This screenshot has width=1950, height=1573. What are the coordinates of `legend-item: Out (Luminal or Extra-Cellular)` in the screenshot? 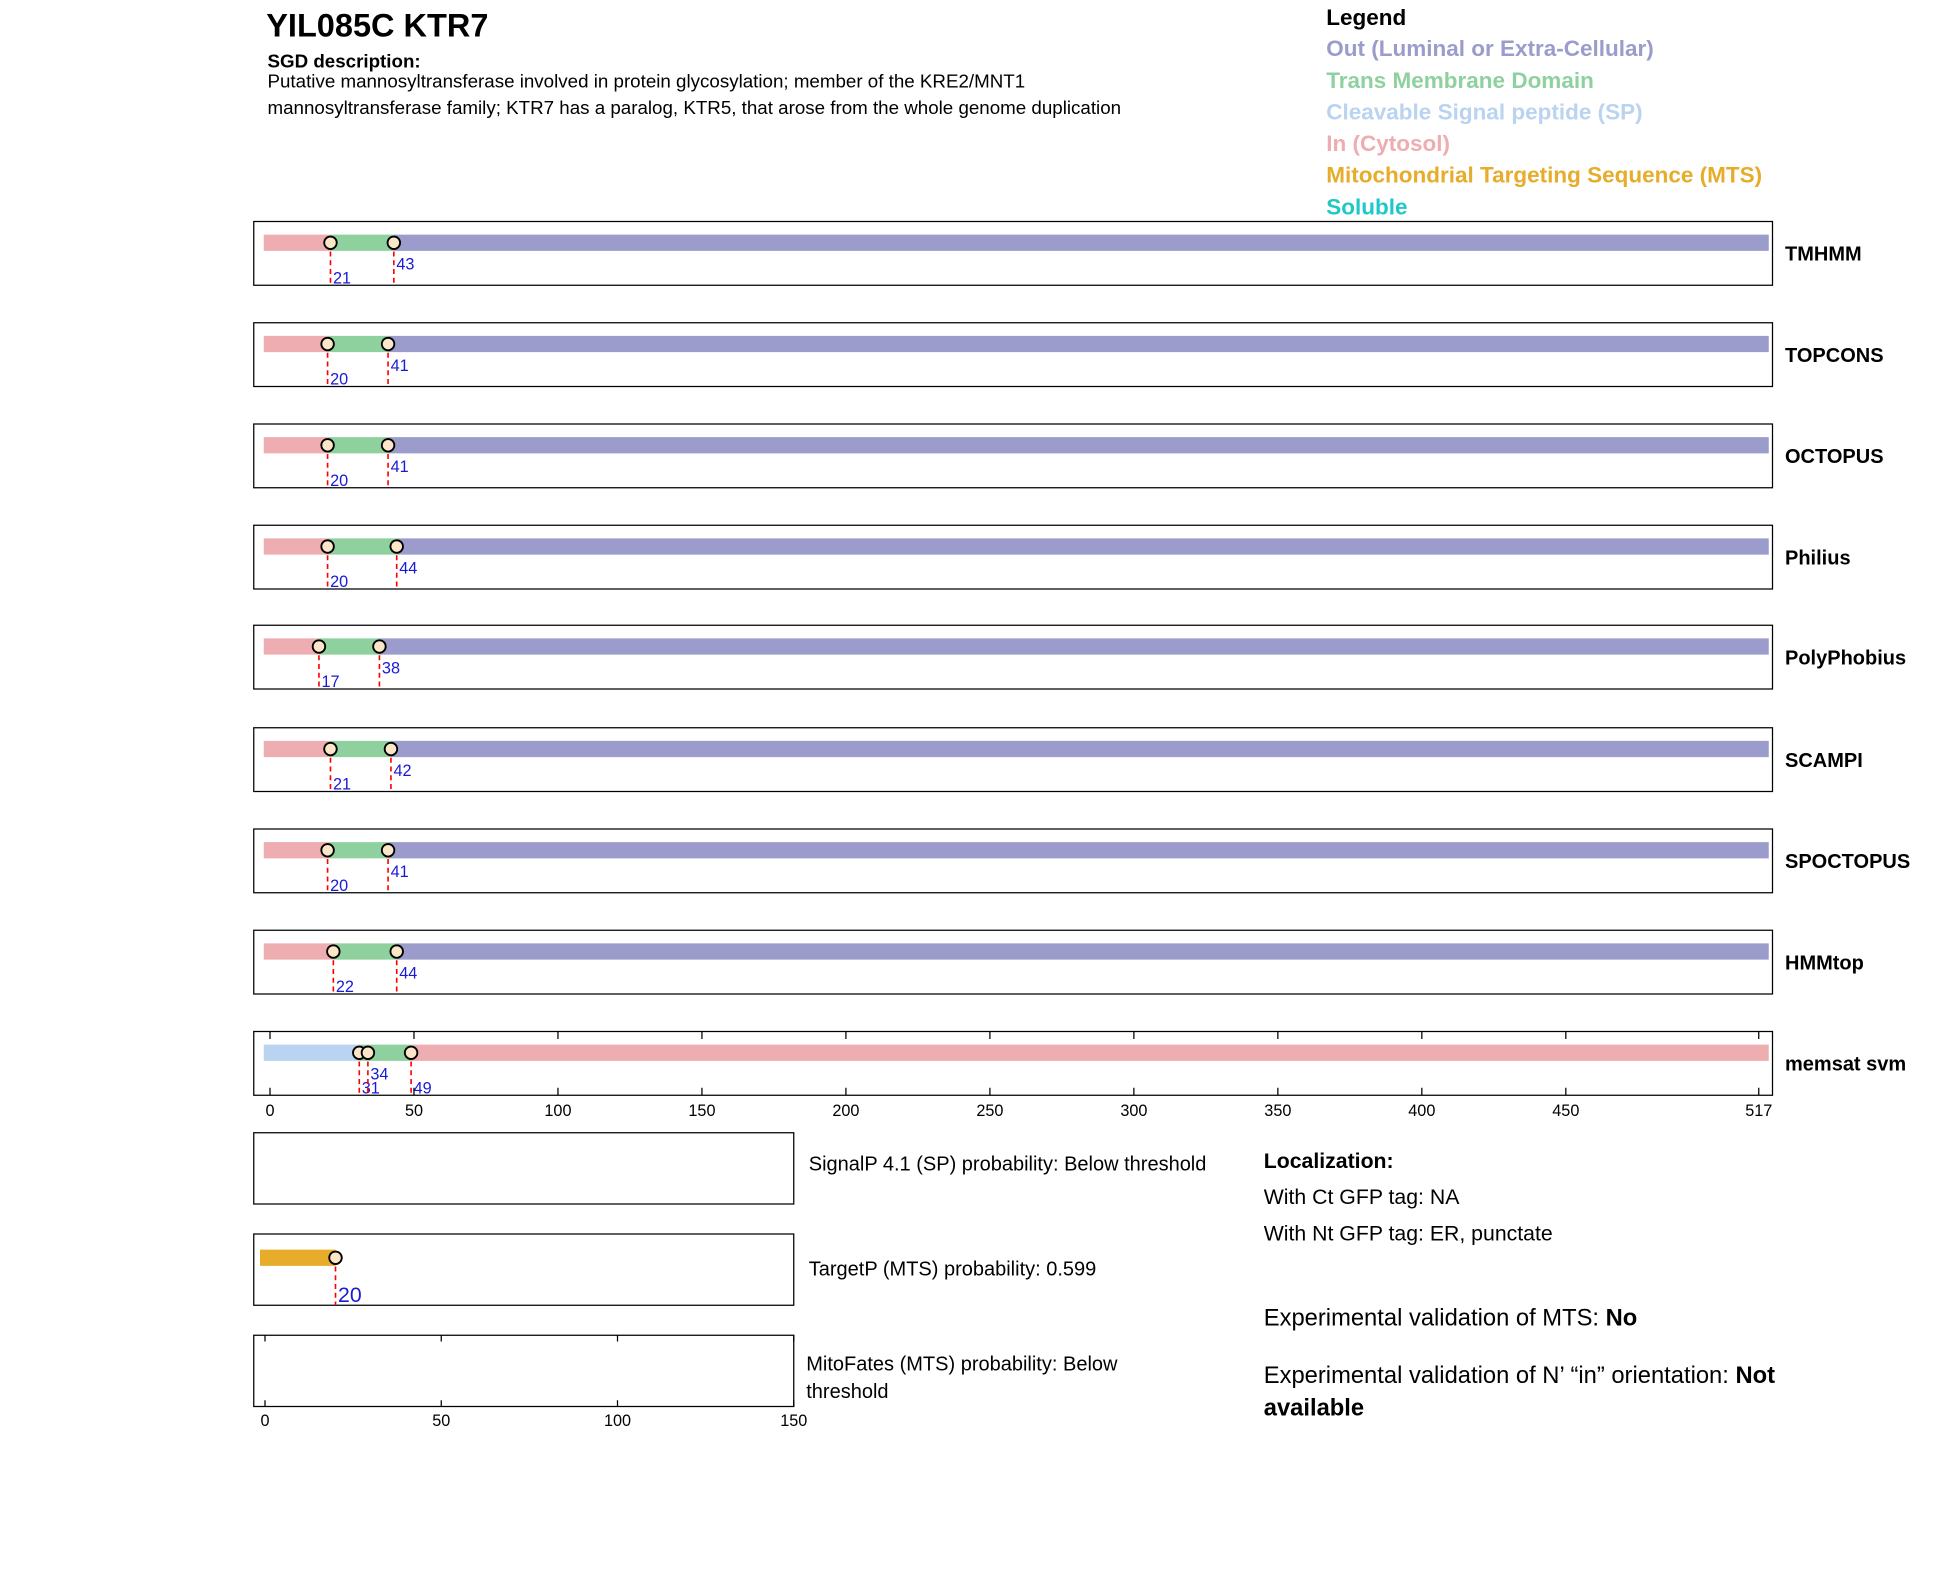 It's located at (1490, 48).